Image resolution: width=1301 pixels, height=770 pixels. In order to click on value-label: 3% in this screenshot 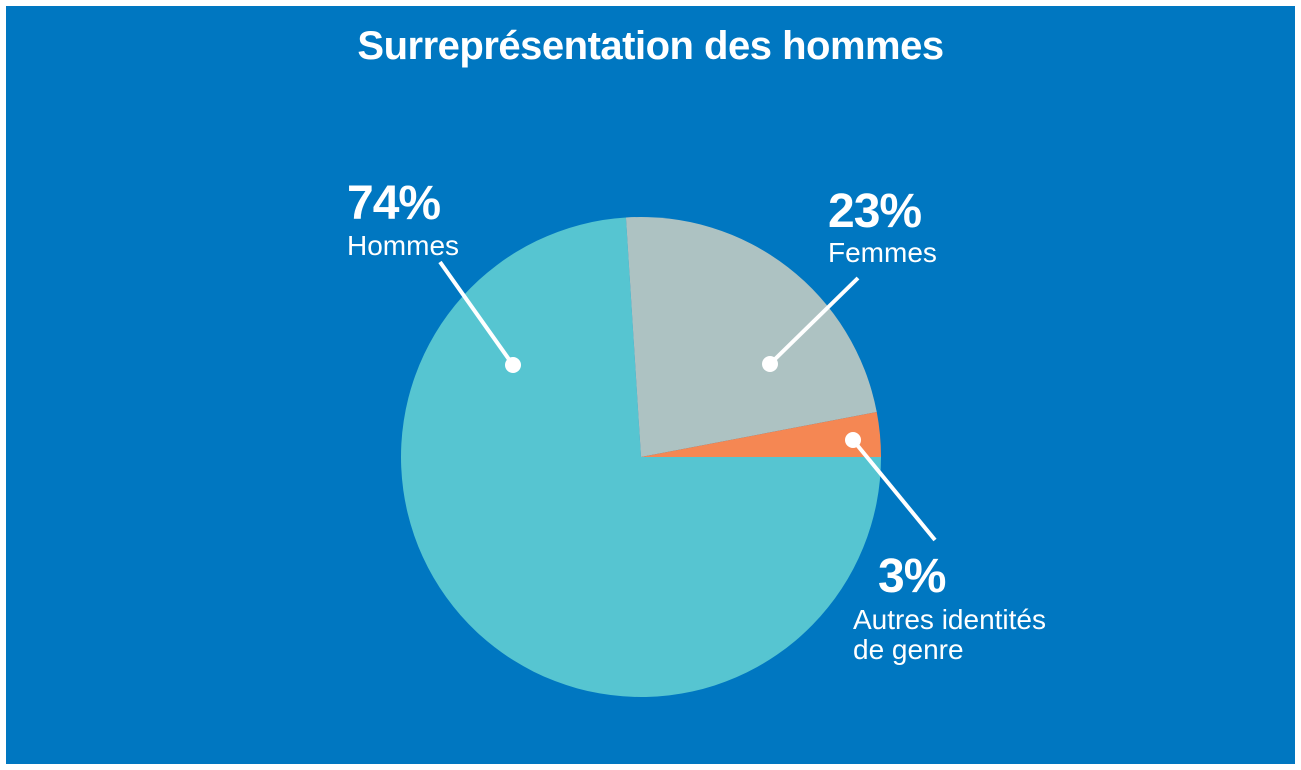, I will do `click(912, 576)`.